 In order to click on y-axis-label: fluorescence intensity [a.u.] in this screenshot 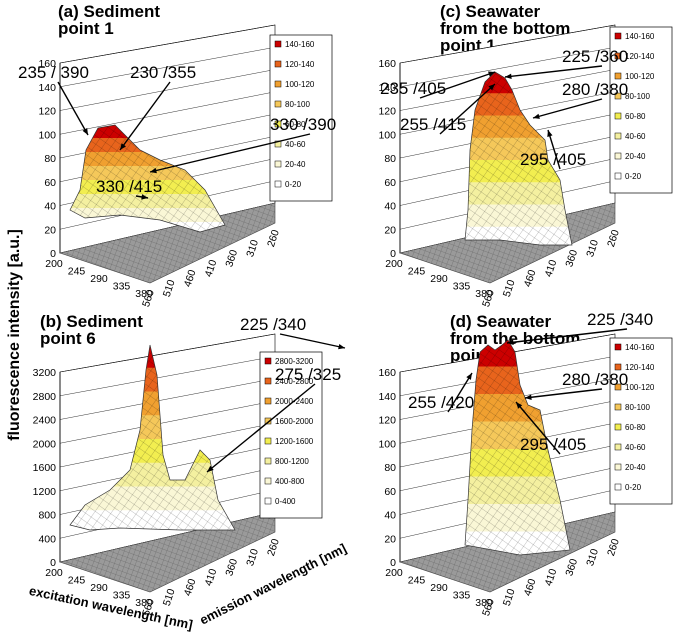, I will do `click(14, 335)`.